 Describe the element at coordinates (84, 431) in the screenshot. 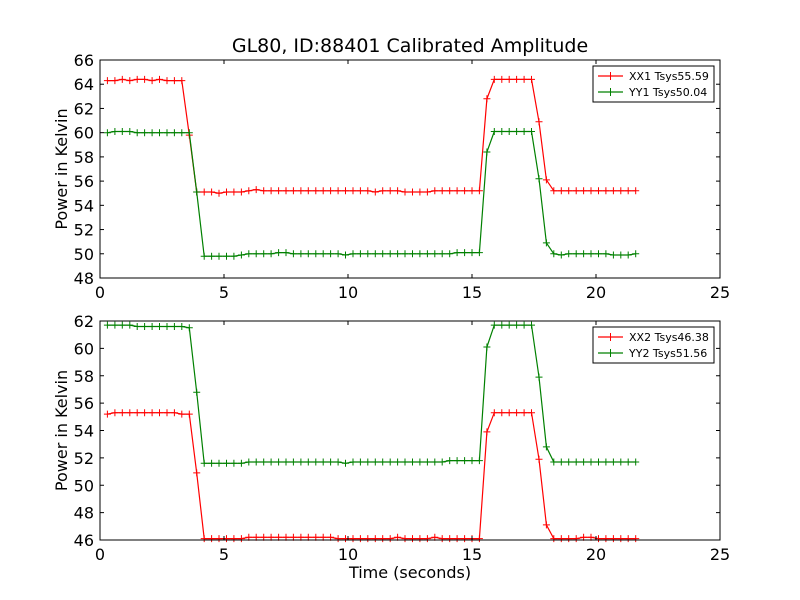

I see `y-tick-label: 54` at that location.